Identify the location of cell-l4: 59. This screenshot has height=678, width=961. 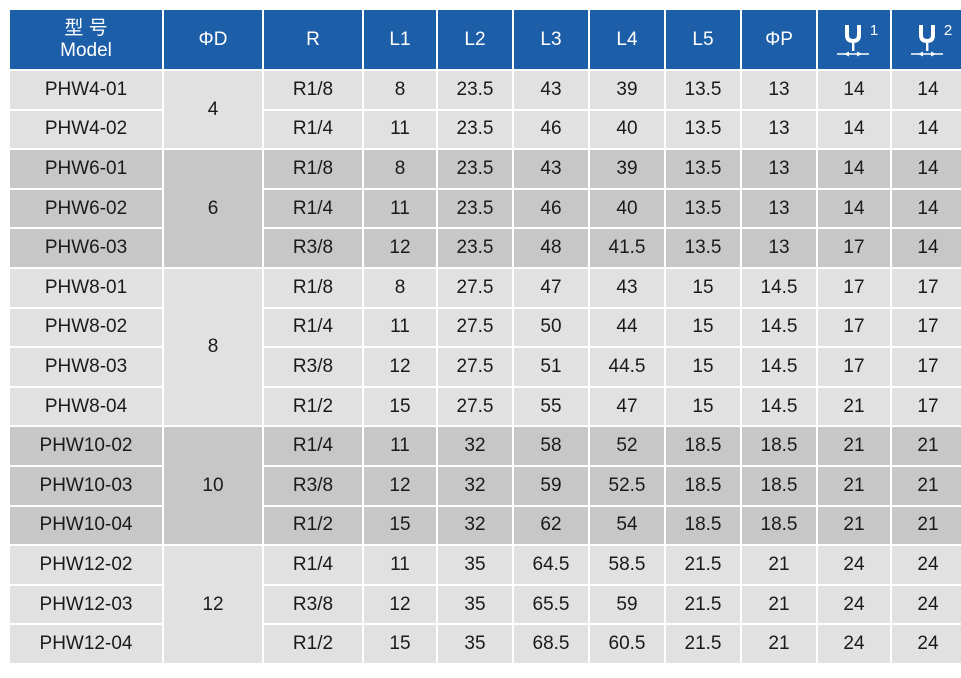
(627, 604).